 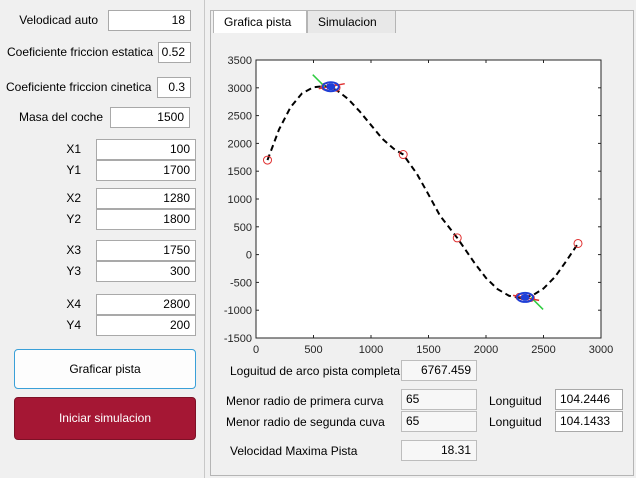 I want to click on y-tick-label: -1000, so click(x=238, y=311).